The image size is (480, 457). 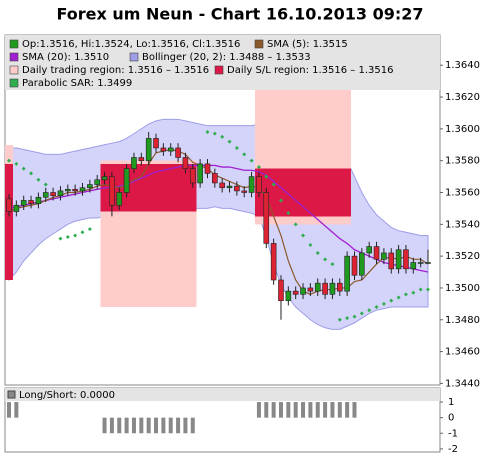 I want to click on y-tick-label: 1.3560, so click(x=462, y=193).